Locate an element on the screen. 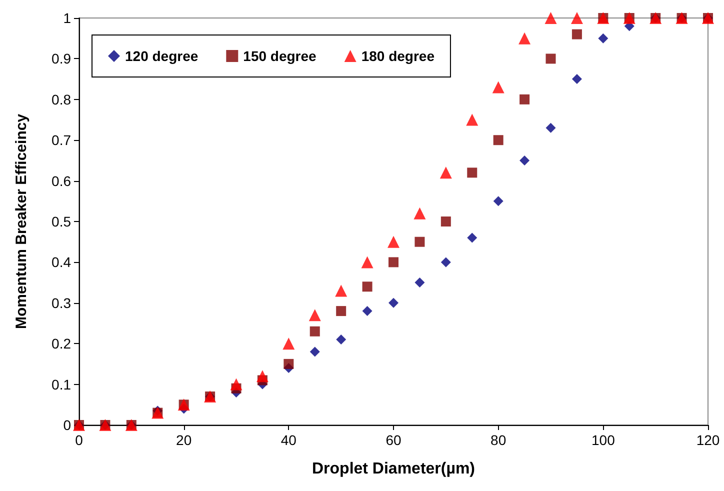  legend-label: 180 degree is located at coordinates (398, 56).